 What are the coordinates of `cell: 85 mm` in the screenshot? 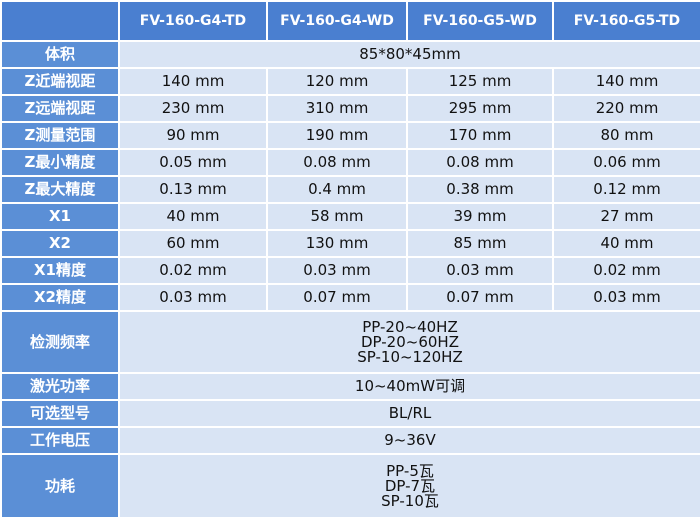 It's located at (480, 243).